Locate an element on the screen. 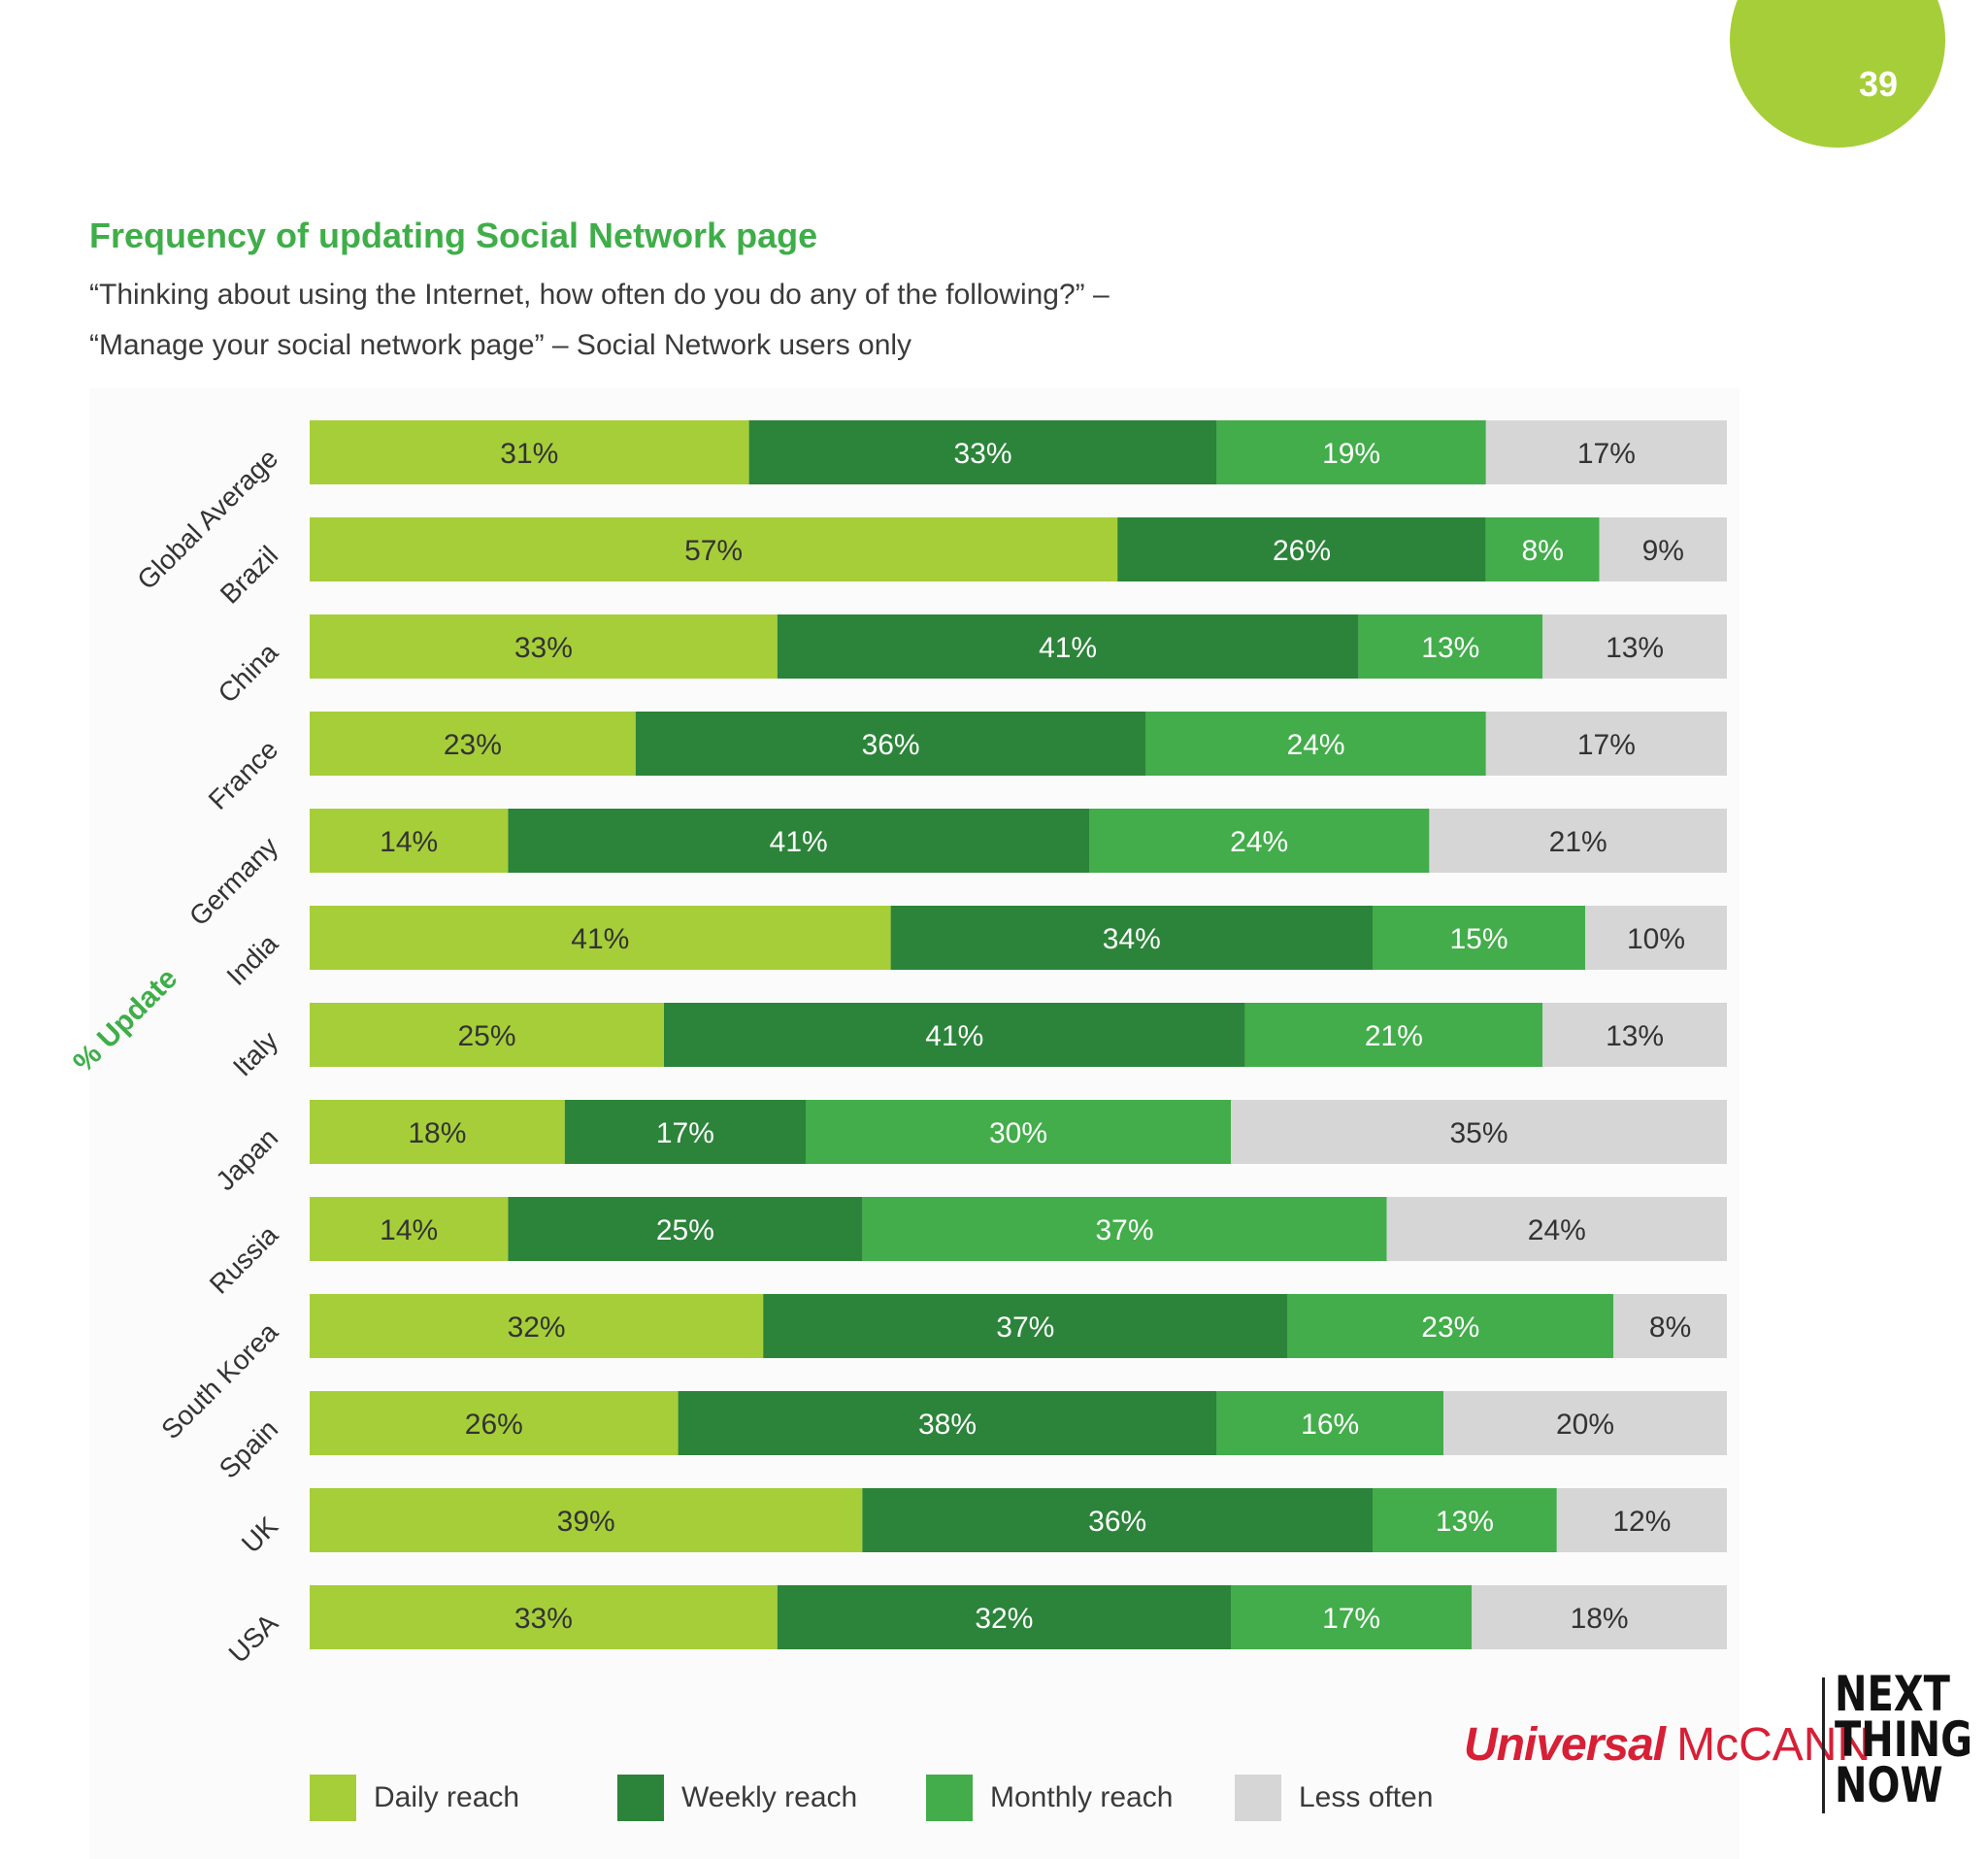 The image size is (1988, 1859). value-label-france-daily-reach: 23% is located at coordinates (473, 745).